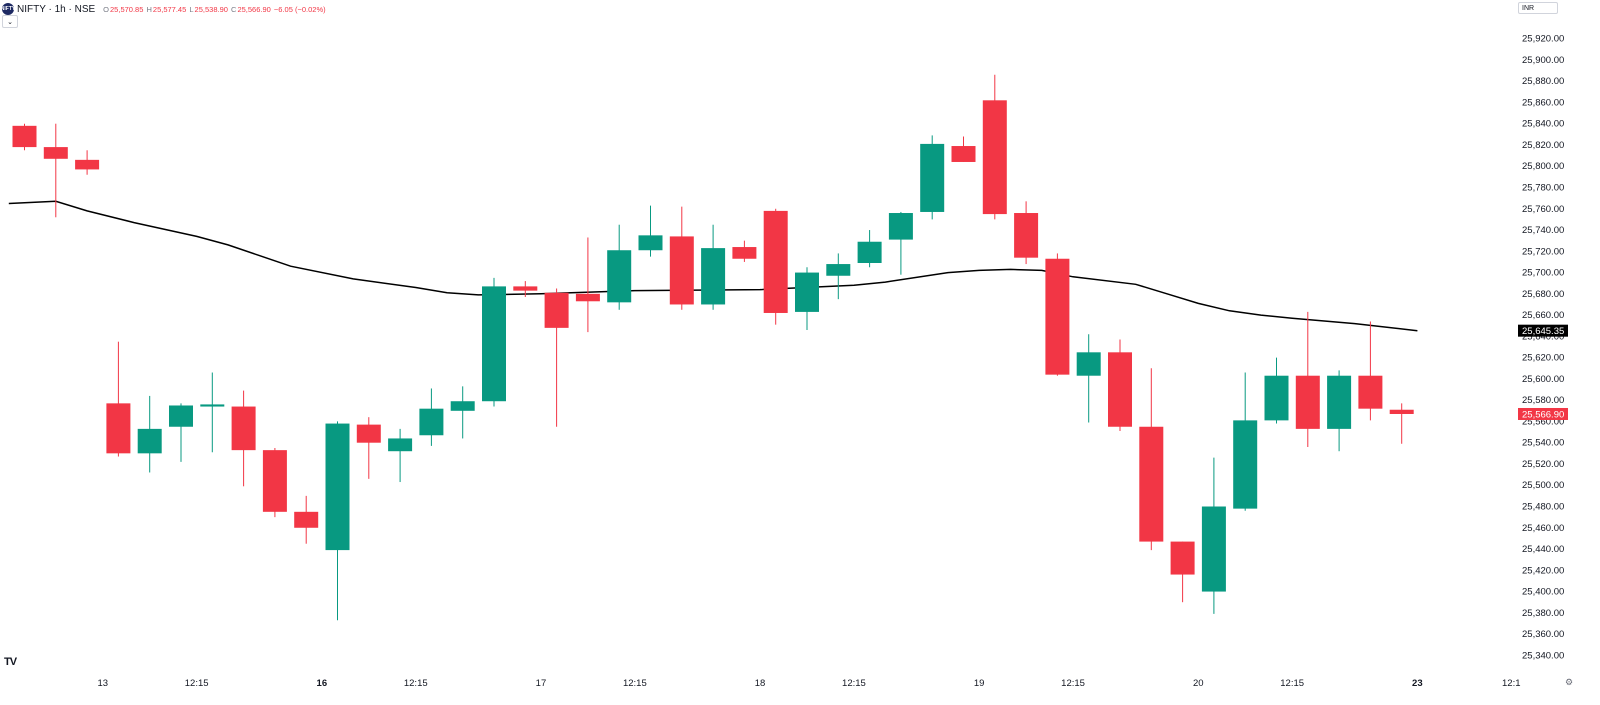 The width and height of the screenshot is (1600, 705). I want to click on y-tick-label: 25,420.00, so click(1543, 570).